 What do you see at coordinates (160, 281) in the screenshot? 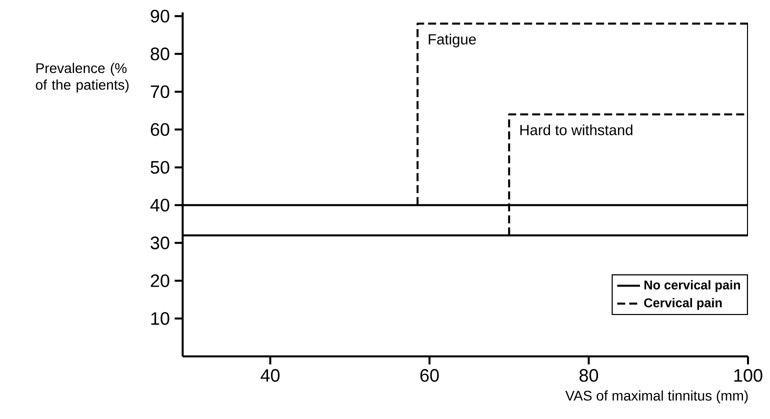
I see `y-tick-label: 20` at bounding box center [160, 281].